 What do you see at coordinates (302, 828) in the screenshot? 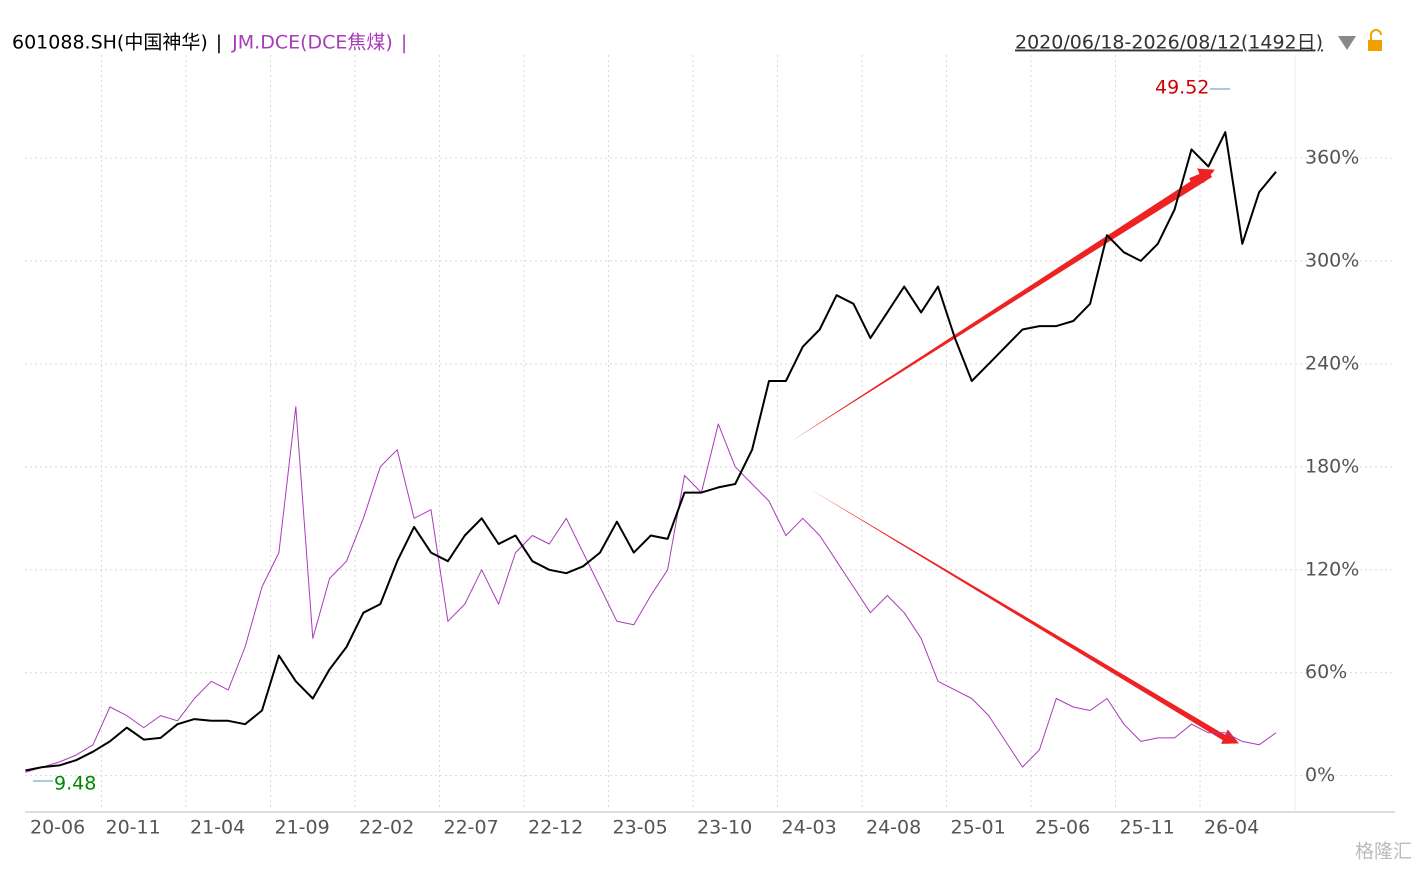
I see `x-tick-label: 21-09` at bounding box center [302, 828].